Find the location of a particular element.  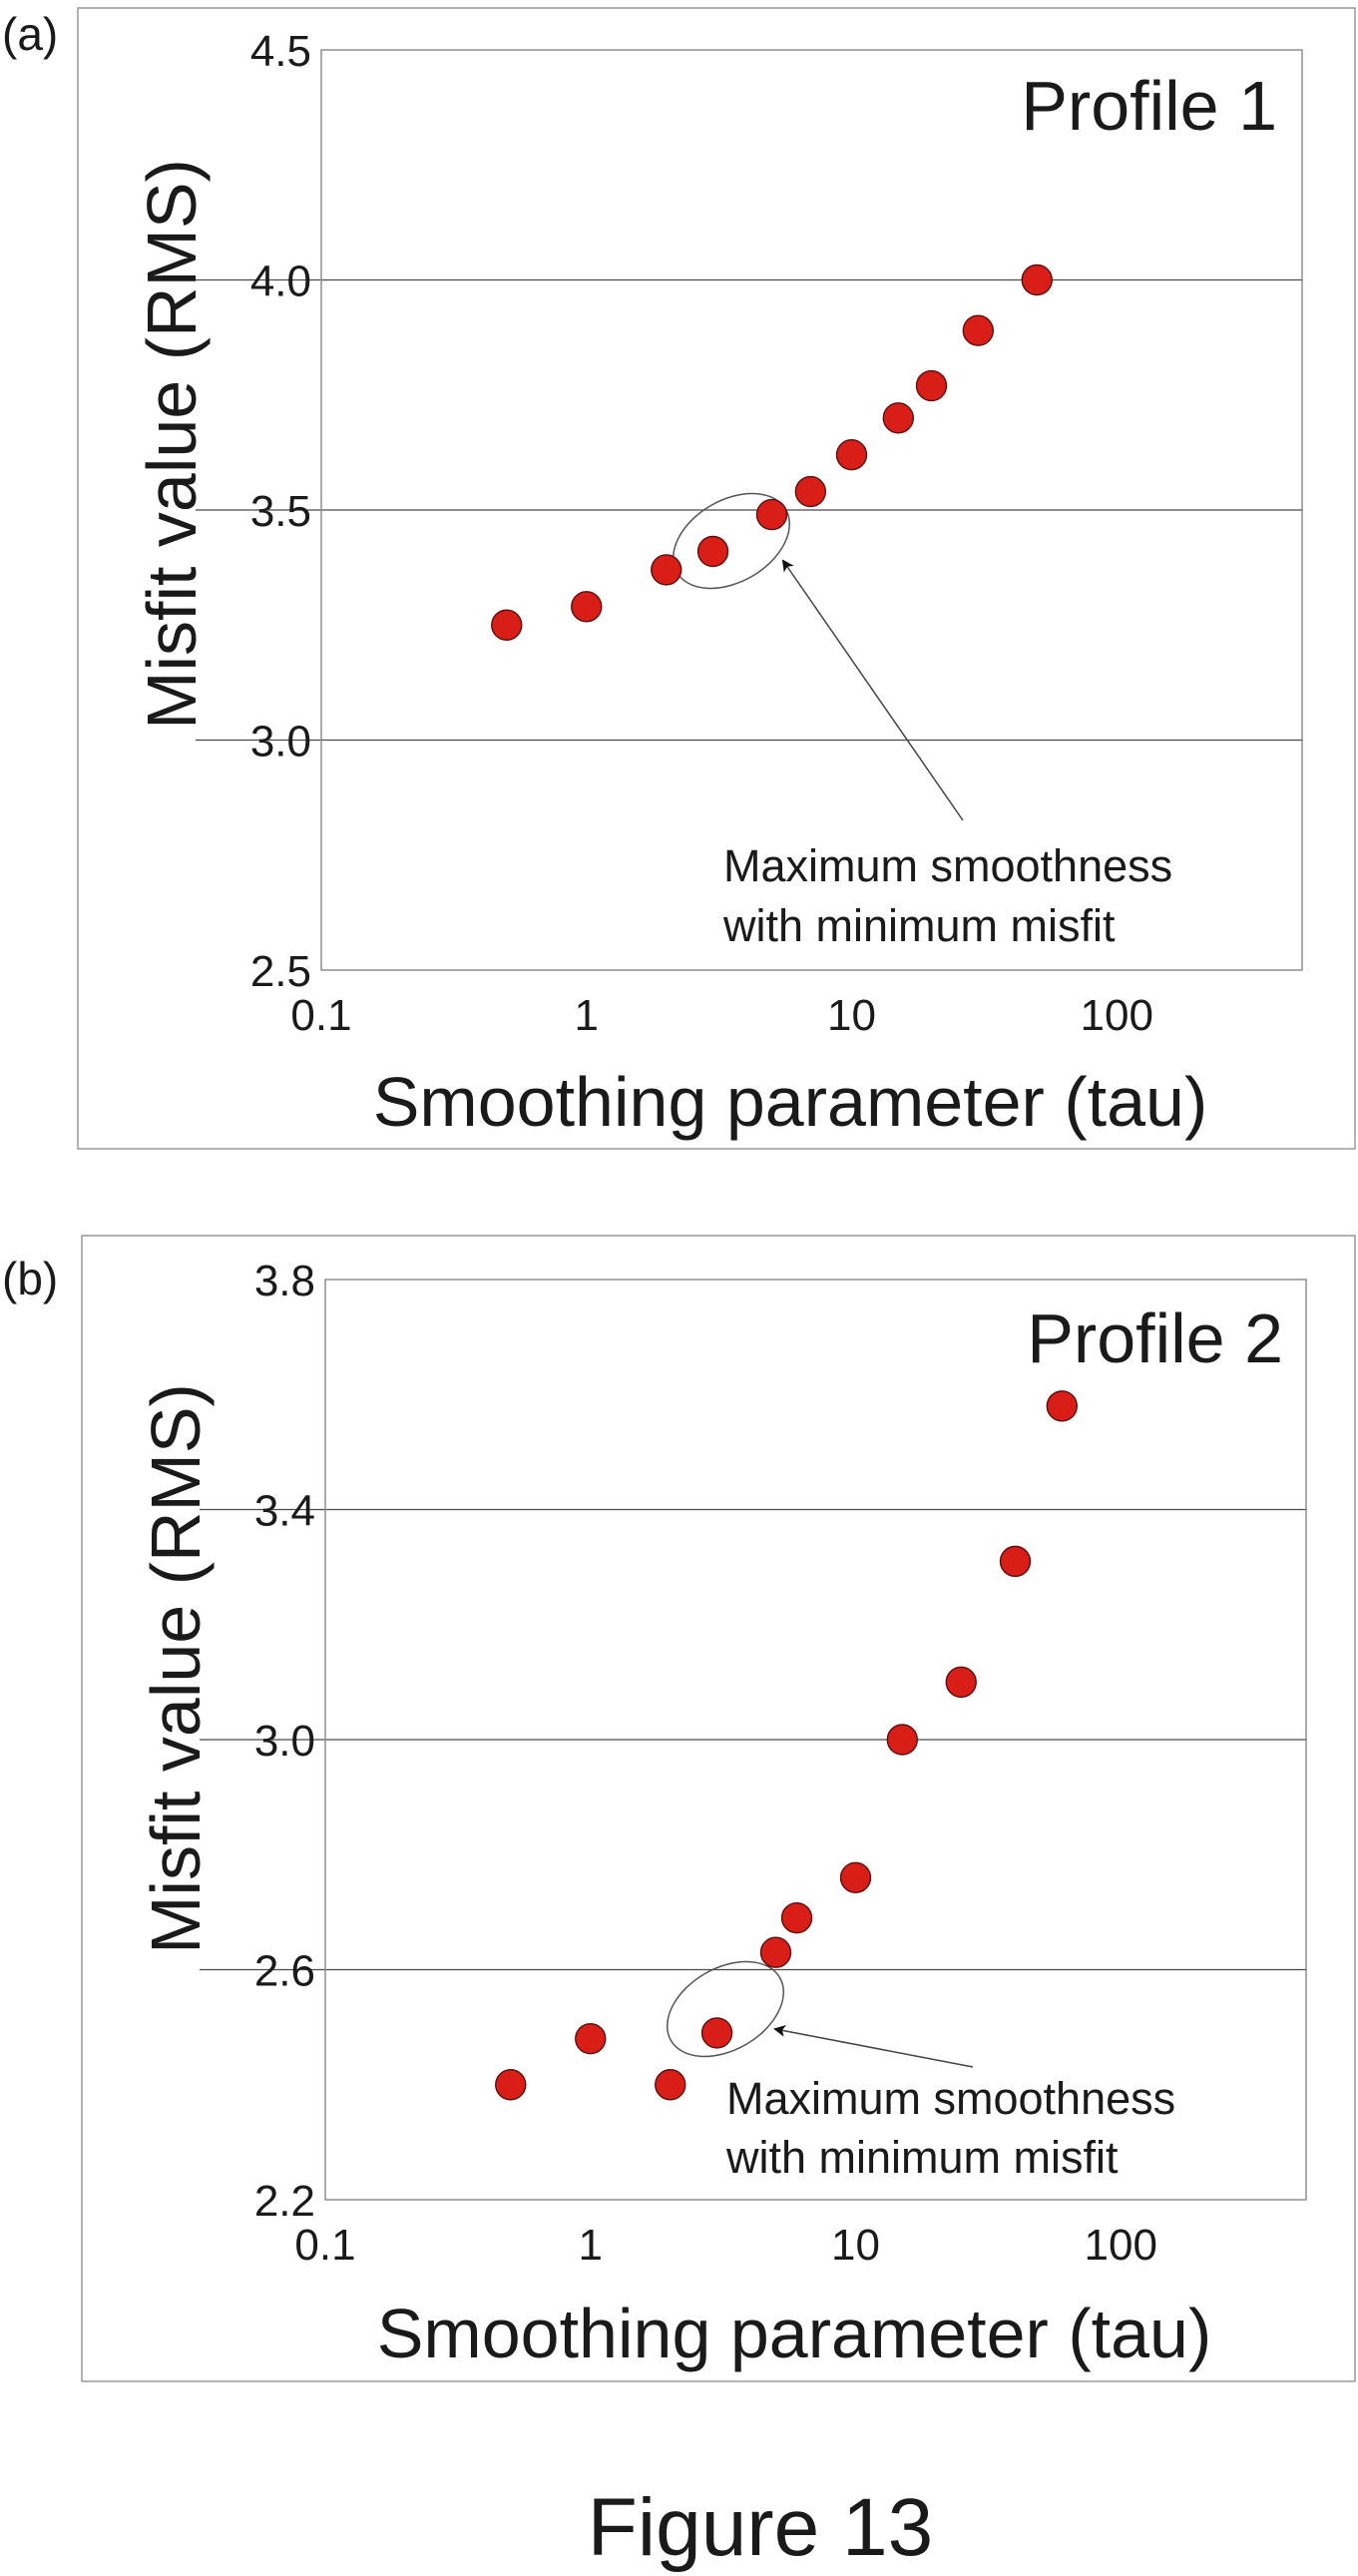

panel-a-y-axis-label: Misfit value (RMS) is located at coordinates (172, 445).